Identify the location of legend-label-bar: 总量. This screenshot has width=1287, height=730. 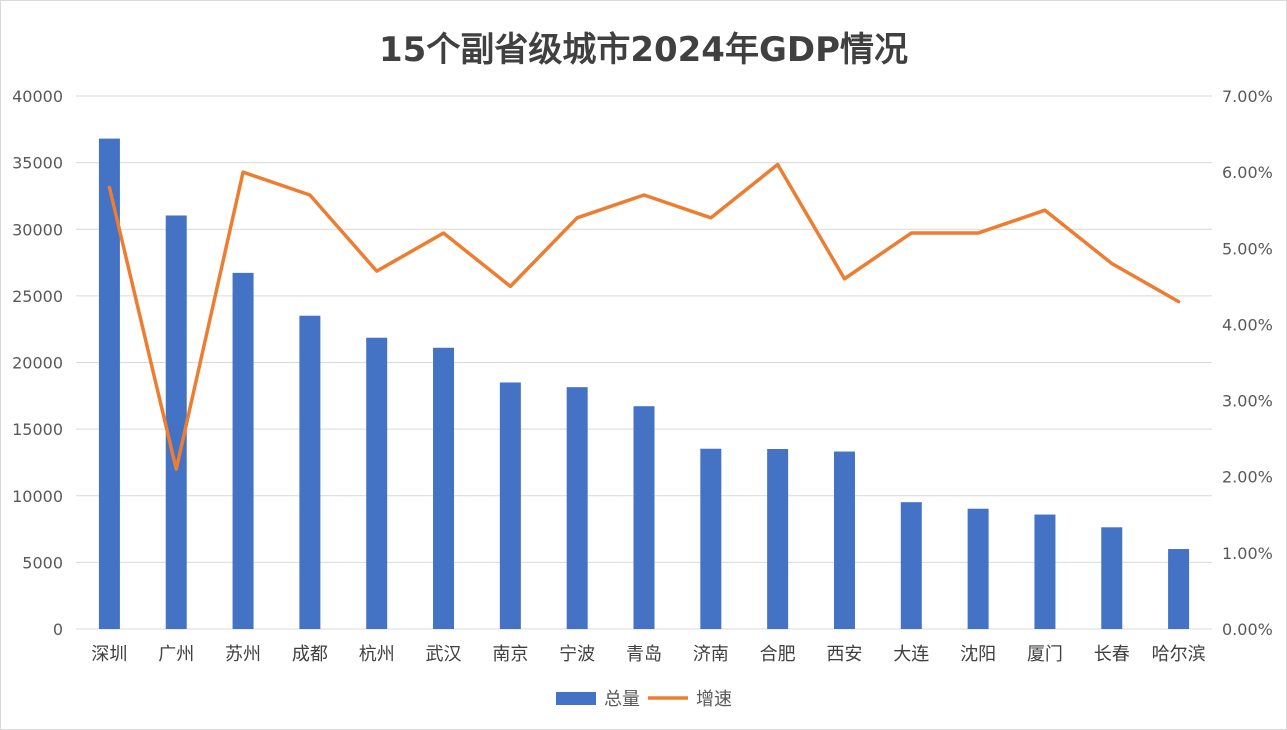
(622, 699).